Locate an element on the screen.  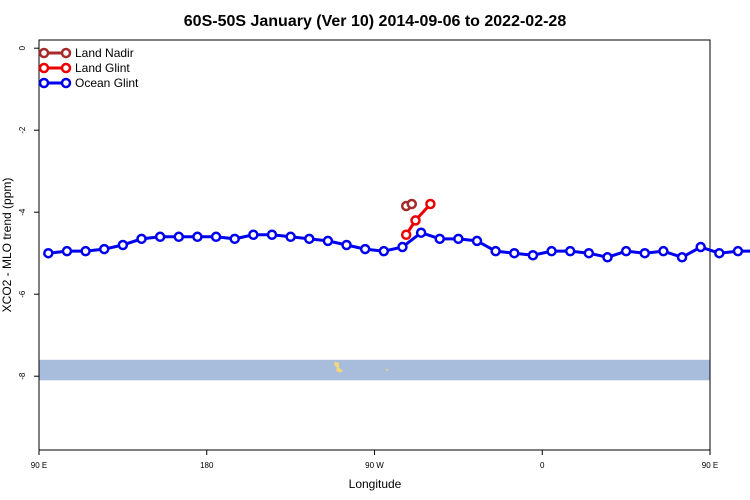
x-tick-label: 180 is located at coordinates (207, 465).